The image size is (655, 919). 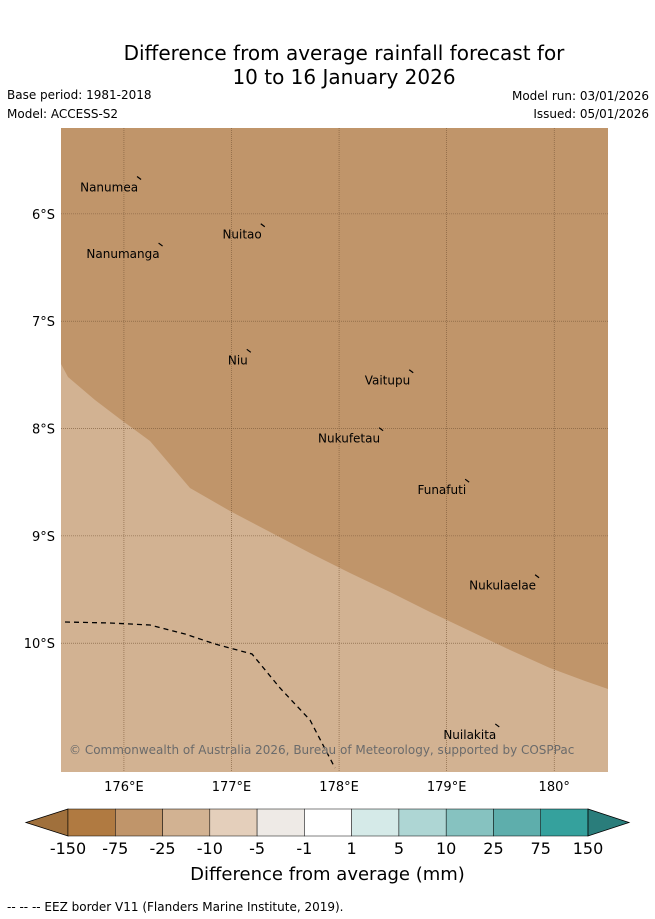 What do you see at coordinates (554, 787) in the screenshot?
I see `lon-tick-label: 180°` at bounding box center [554, 787].